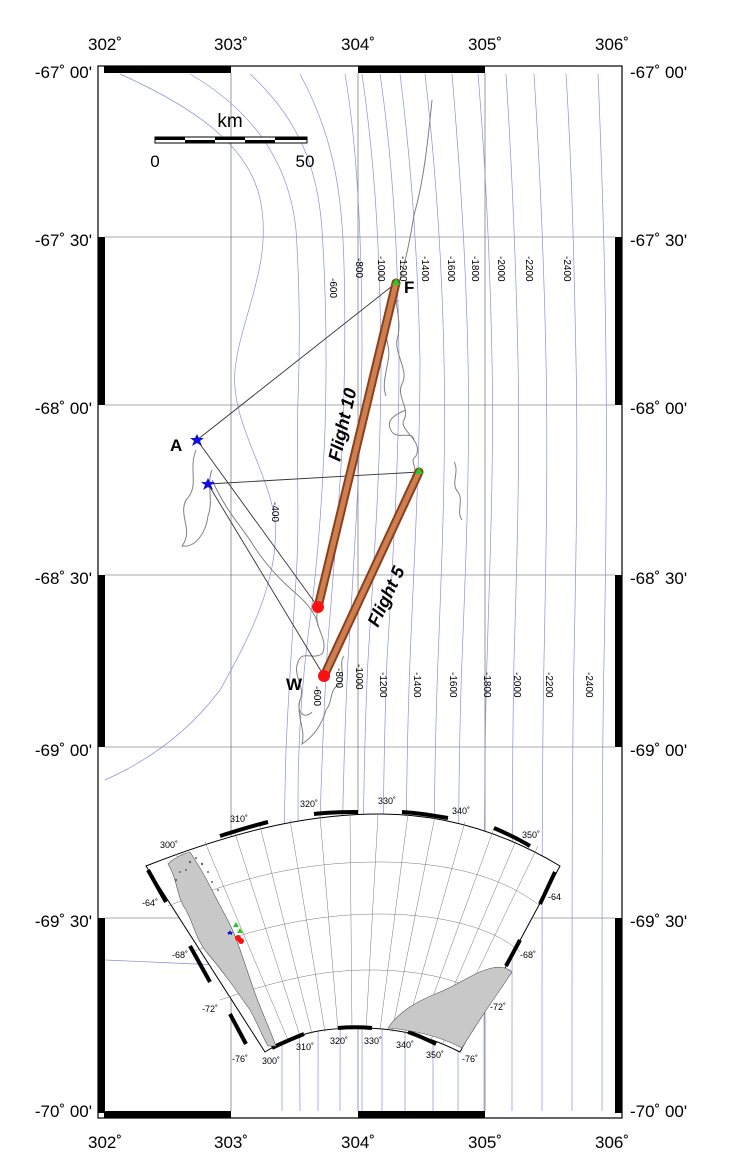 This screenshot has width=745, height=1171. What do you see at coordinates (154, 161) in the screenshot?
I see `scale-min: 0` at bounding box center [154, 161].